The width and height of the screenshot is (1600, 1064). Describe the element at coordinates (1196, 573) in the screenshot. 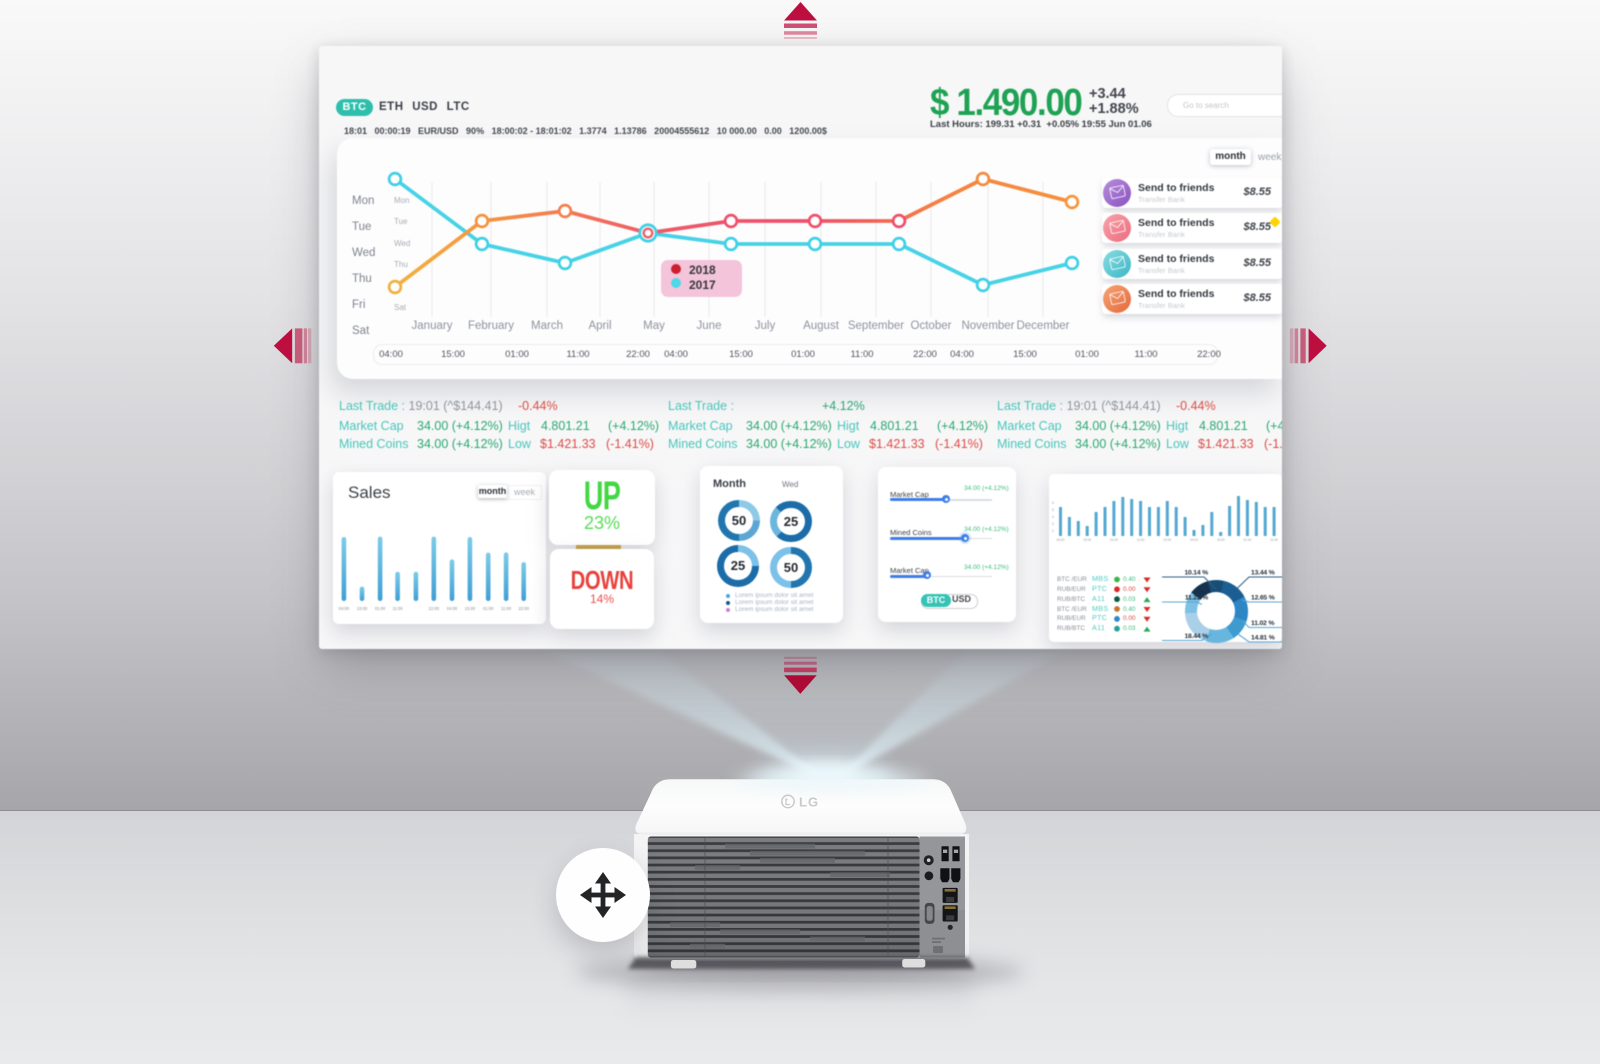

I see `svg-text: 10.14 %` at that location.